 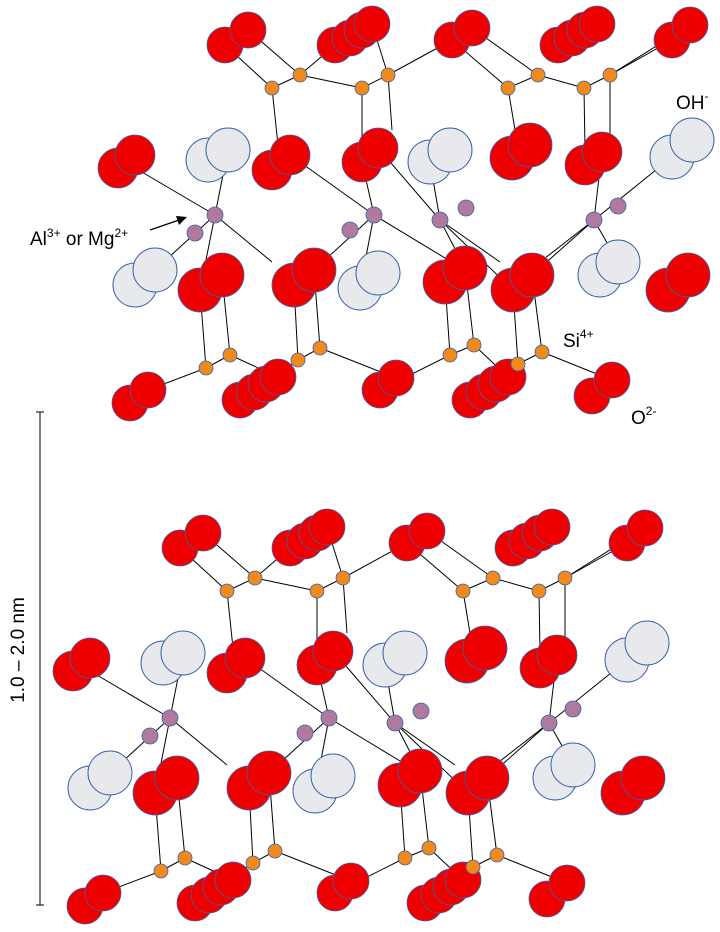 I want to click on cation-label: Al3+ or Mg2+, so click(x=79, y=238).